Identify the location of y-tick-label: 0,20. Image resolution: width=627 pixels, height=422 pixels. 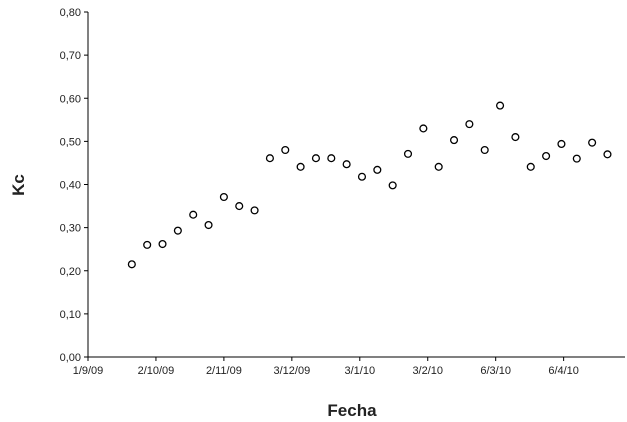
(70, 272).